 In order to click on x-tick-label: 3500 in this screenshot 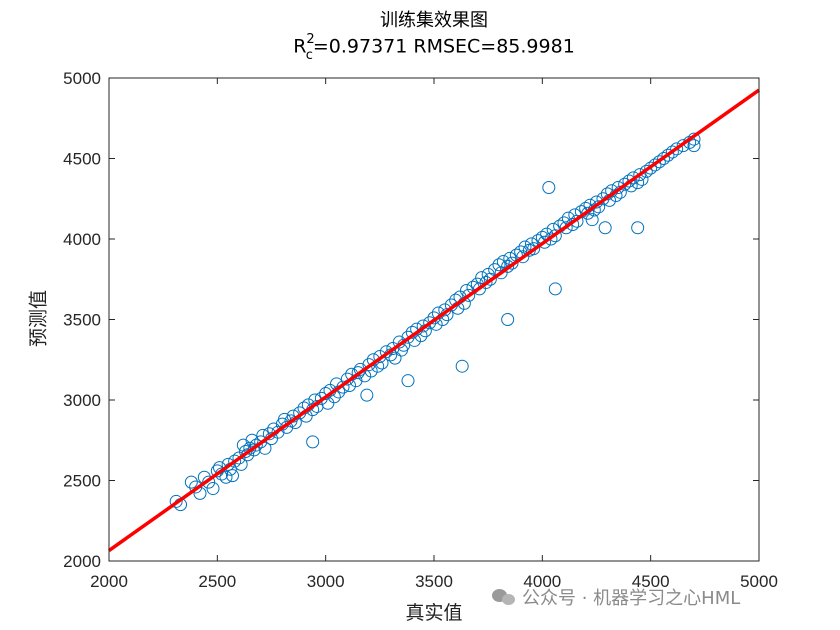, I will do `click(434, 581)`.